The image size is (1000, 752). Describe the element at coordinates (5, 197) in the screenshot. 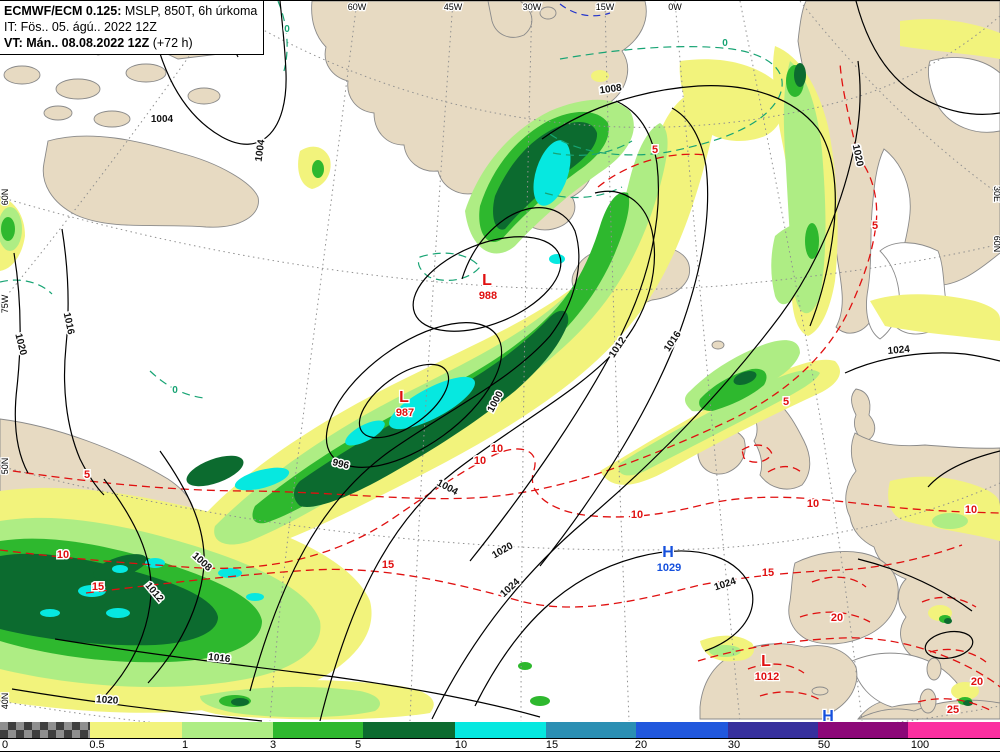

I see `coordinate-label-left: 60N` at that location.